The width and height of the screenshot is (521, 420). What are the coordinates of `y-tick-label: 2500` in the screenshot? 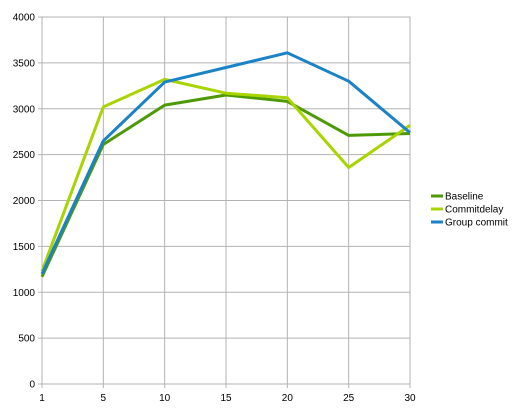 It's located at (24, 155).